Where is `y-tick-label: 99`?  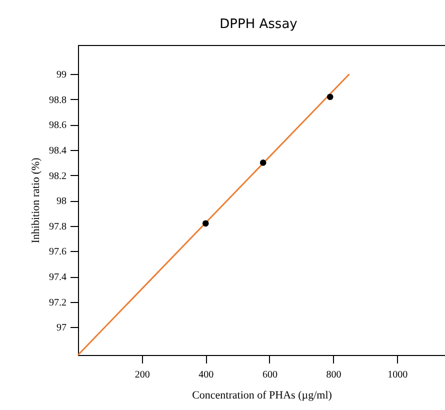
y-tick-label: 99 is located at coordinates (61, 75).